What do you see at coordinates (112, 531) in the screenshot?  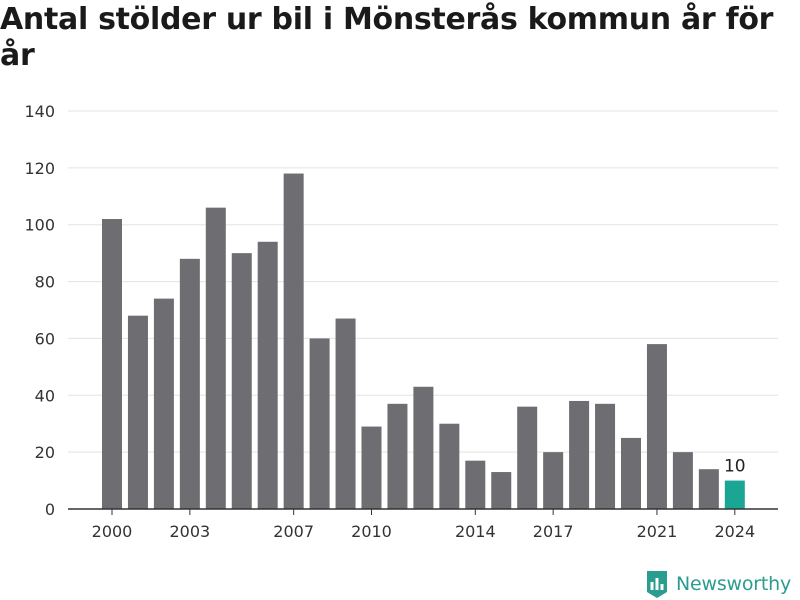 I see `x-tick-label: 2000` at bounding box center [112, 531].